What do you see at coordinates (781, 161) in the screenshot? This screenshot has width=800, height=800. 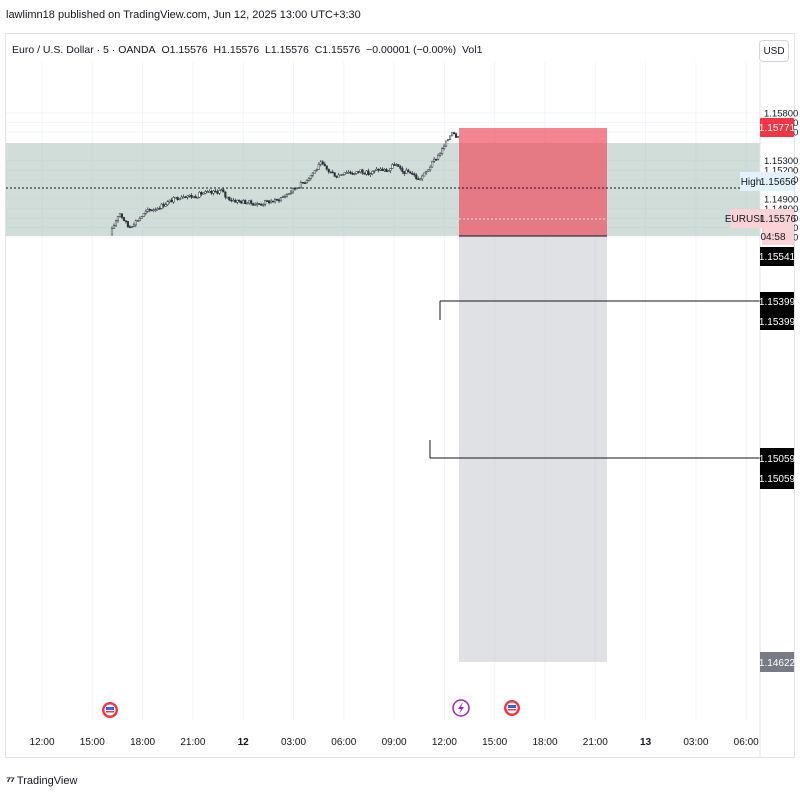 I see `y-tick-label: 1.15300` at bounding box center [781, 161].